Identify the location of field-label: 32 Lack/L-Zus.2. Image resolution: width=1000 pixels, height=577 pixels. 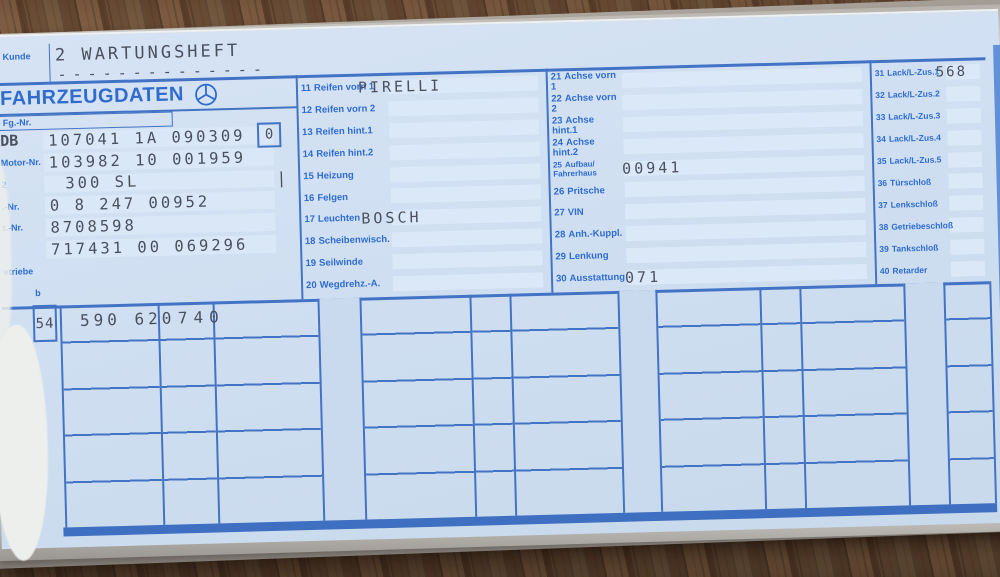
(907, 94).